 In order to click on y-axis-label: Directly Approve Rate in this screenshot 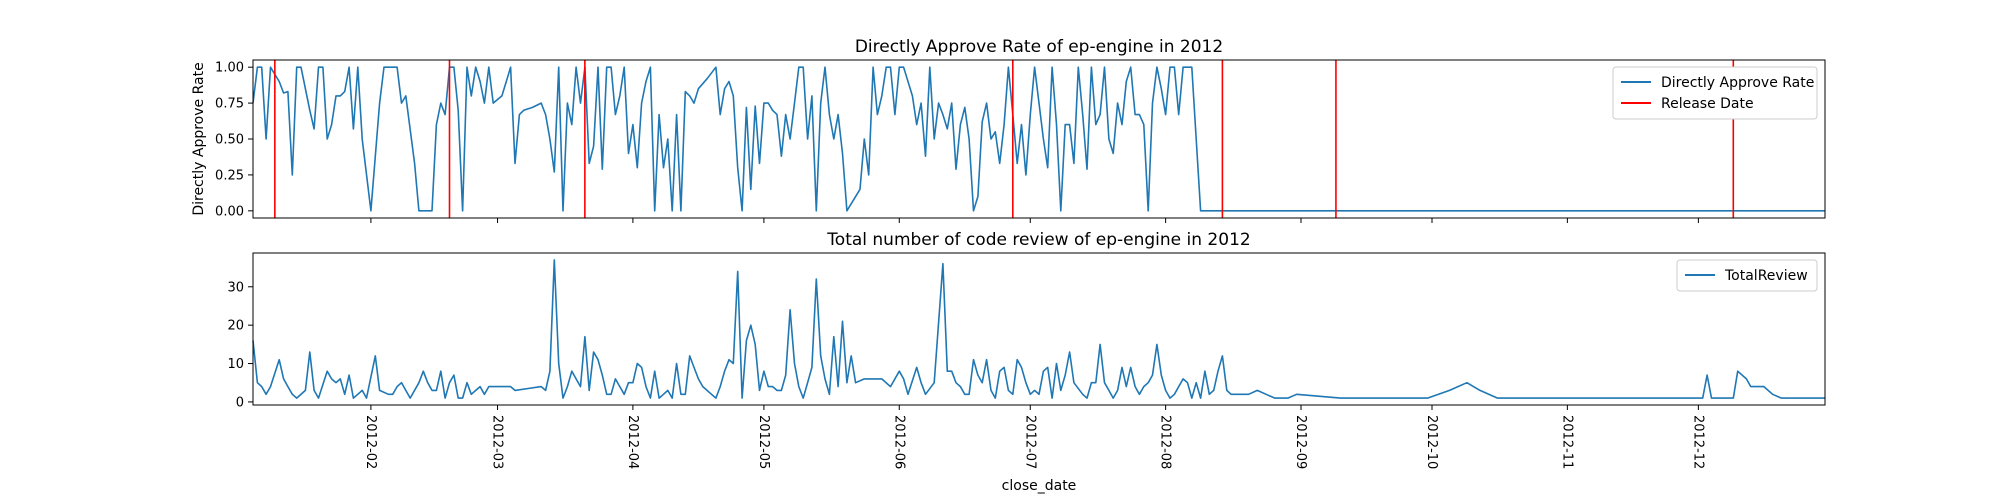, I will do `click(199, 138)`.